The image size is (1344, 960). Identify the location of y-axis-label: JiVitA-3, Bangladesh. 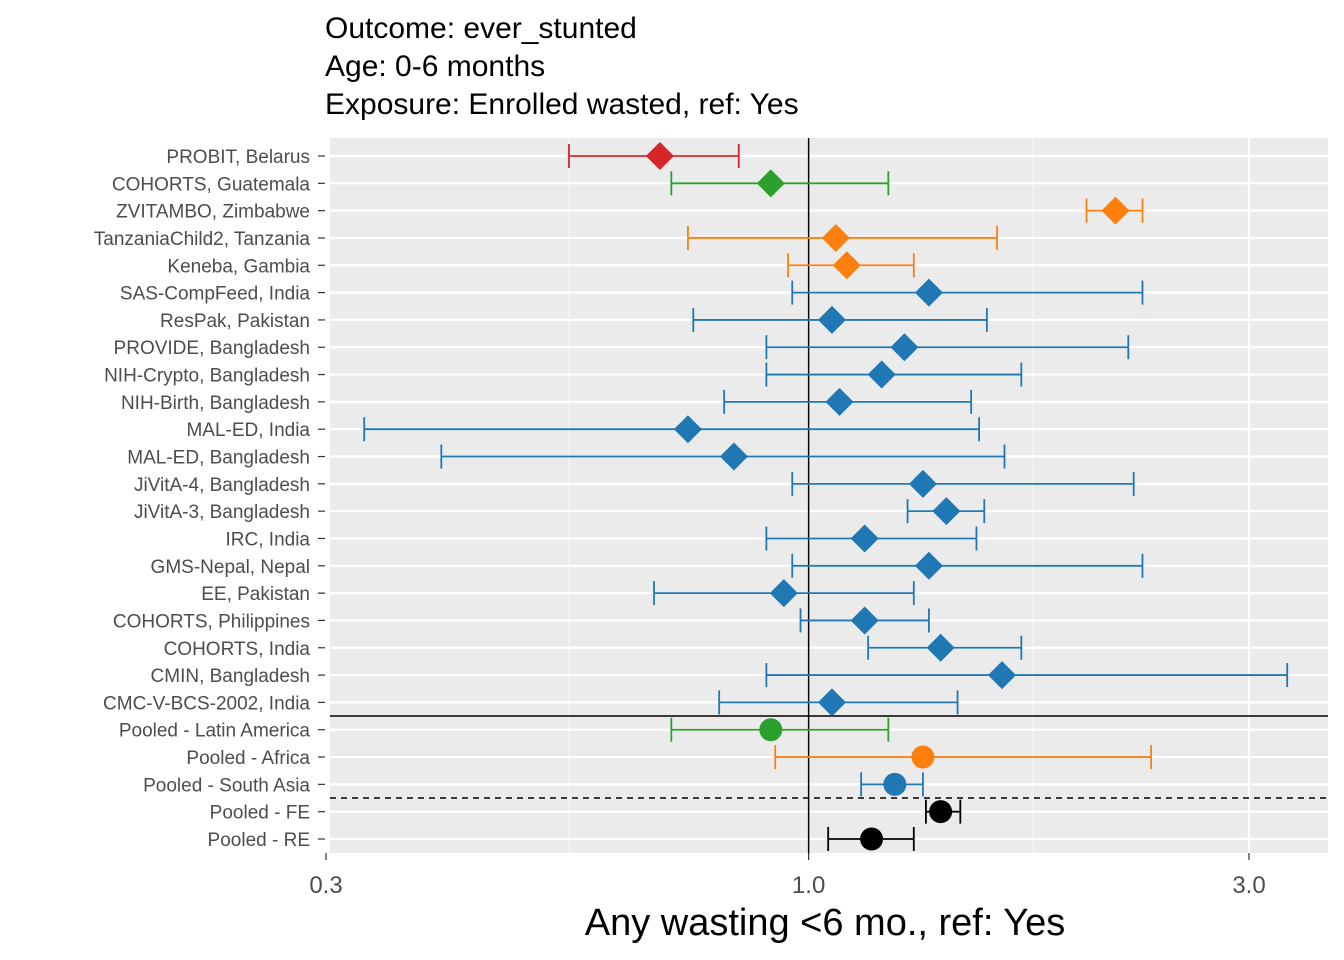
(222, 512).